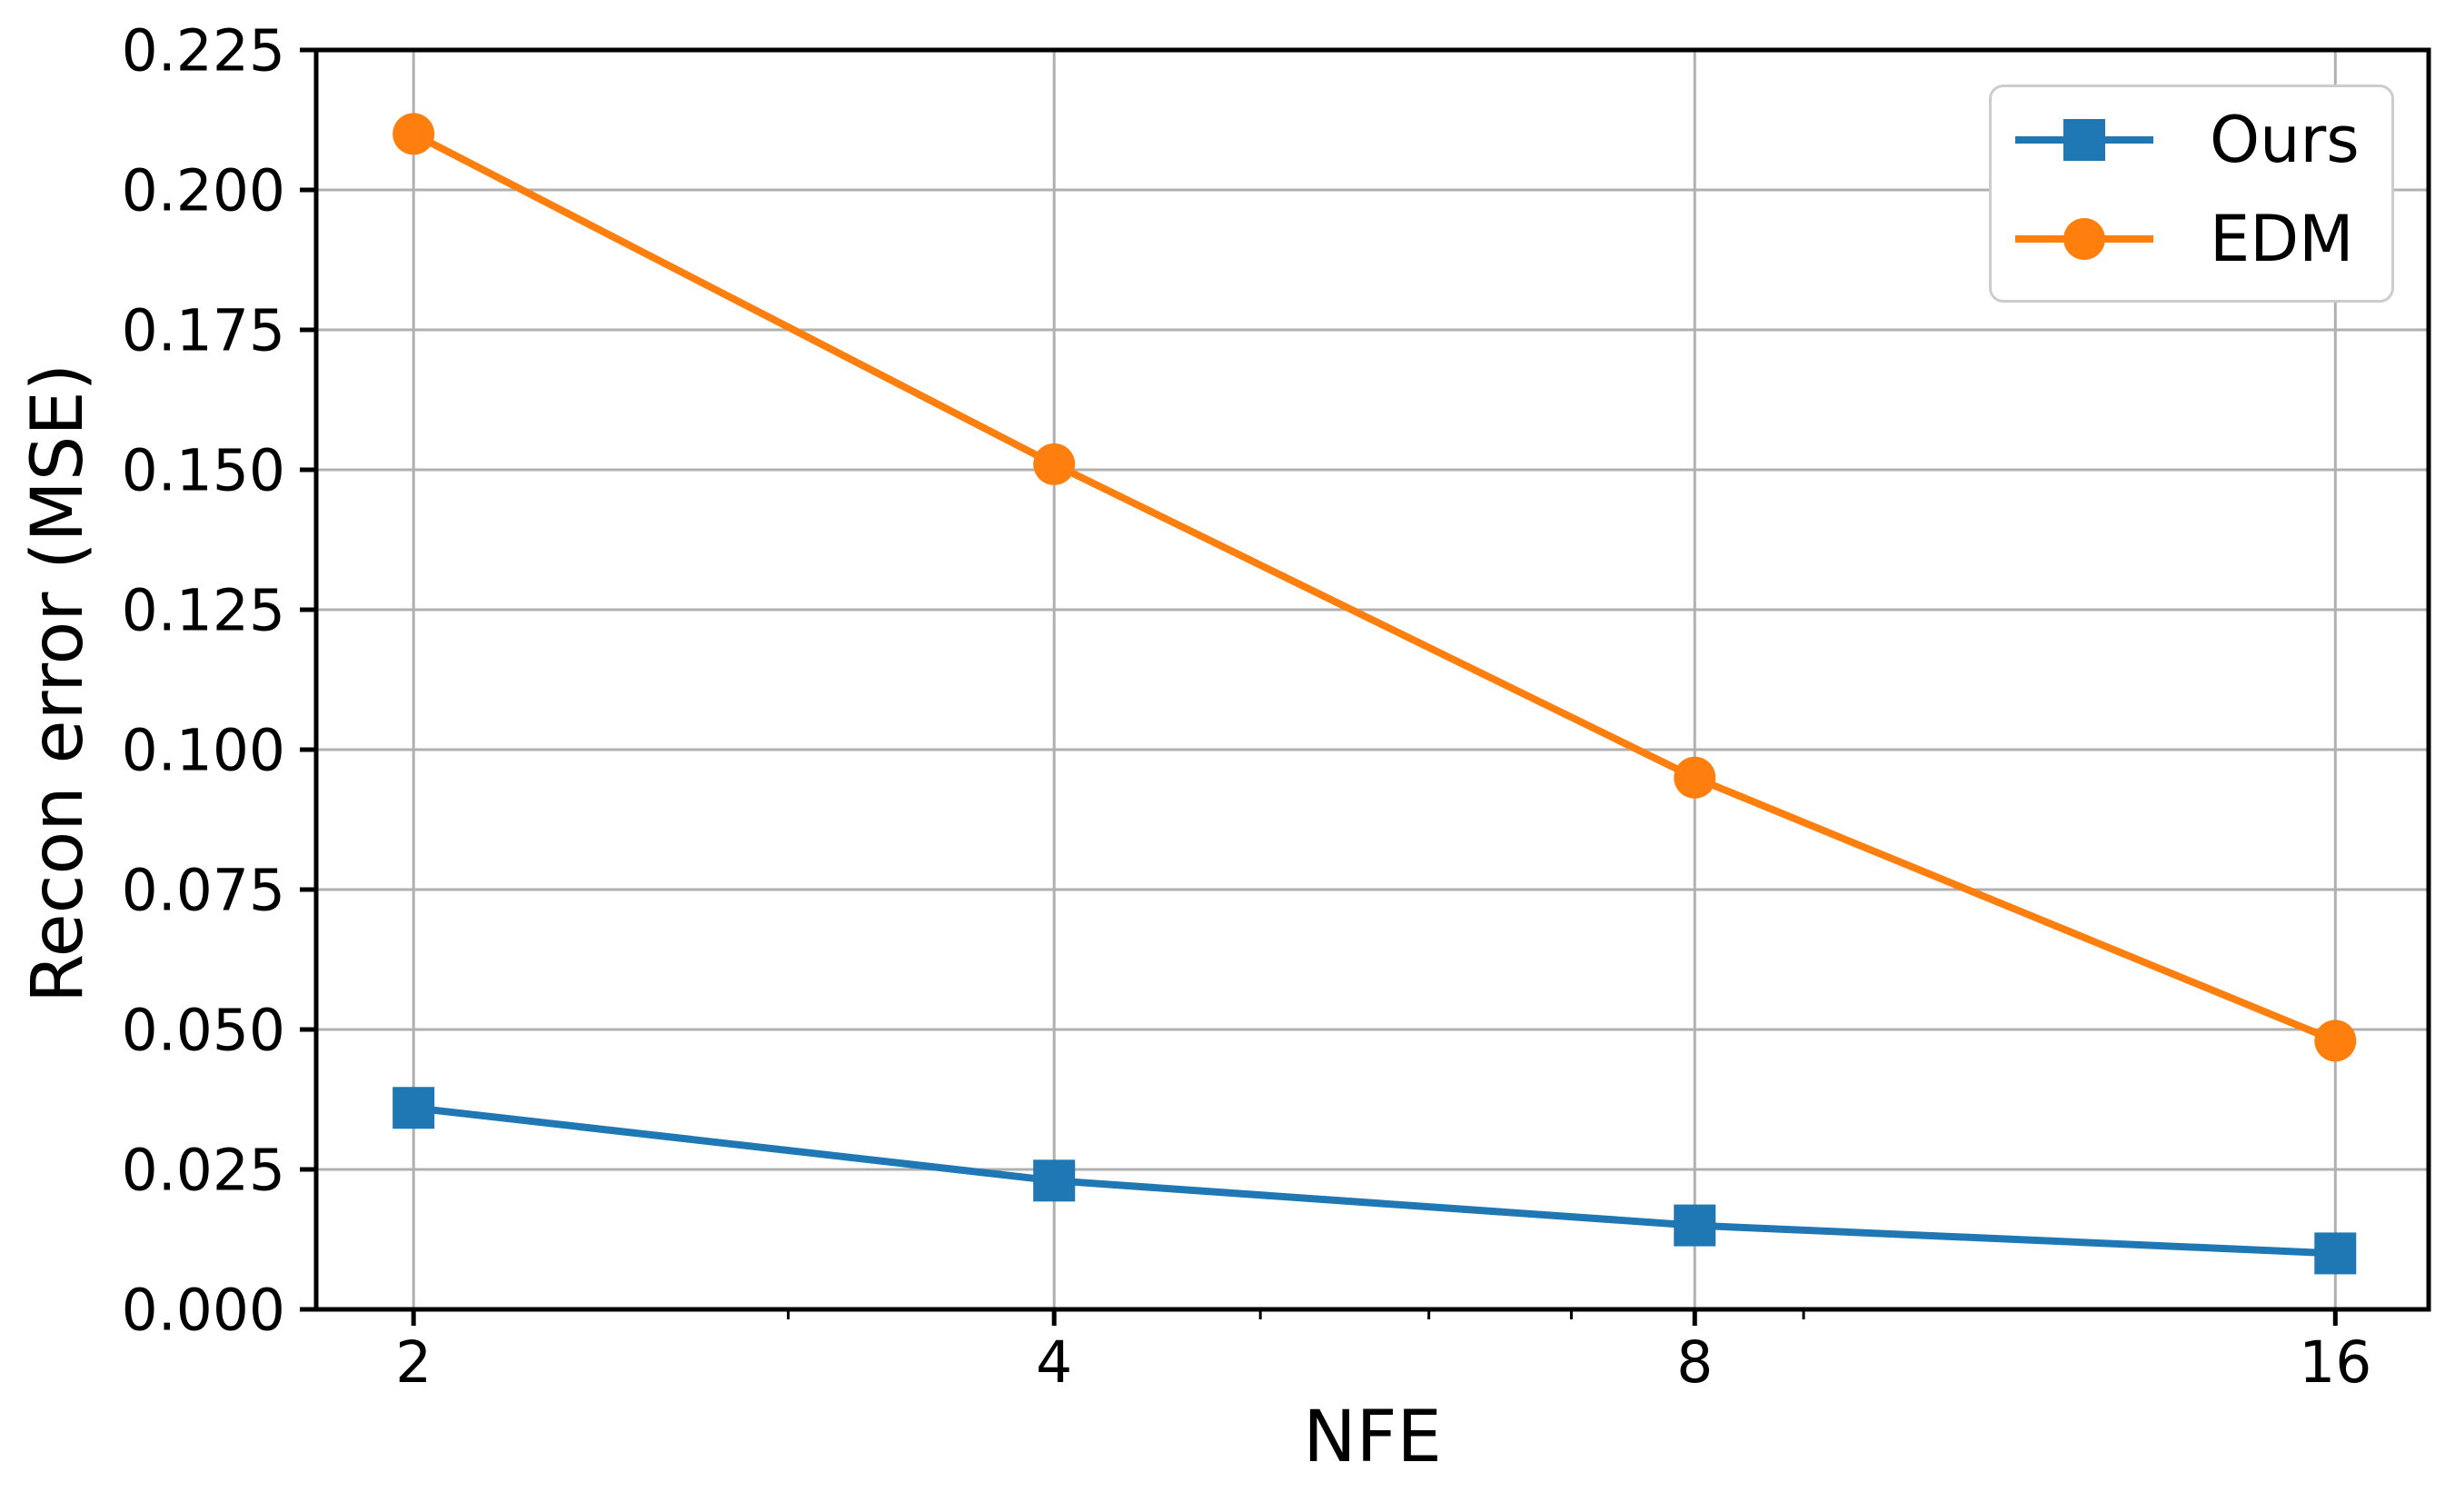 This screenshot has width=2455, height=1512. Describe the element at coordinates (203, 190) in the screenshot. I see `y-tick-label: 0.200` at that location.